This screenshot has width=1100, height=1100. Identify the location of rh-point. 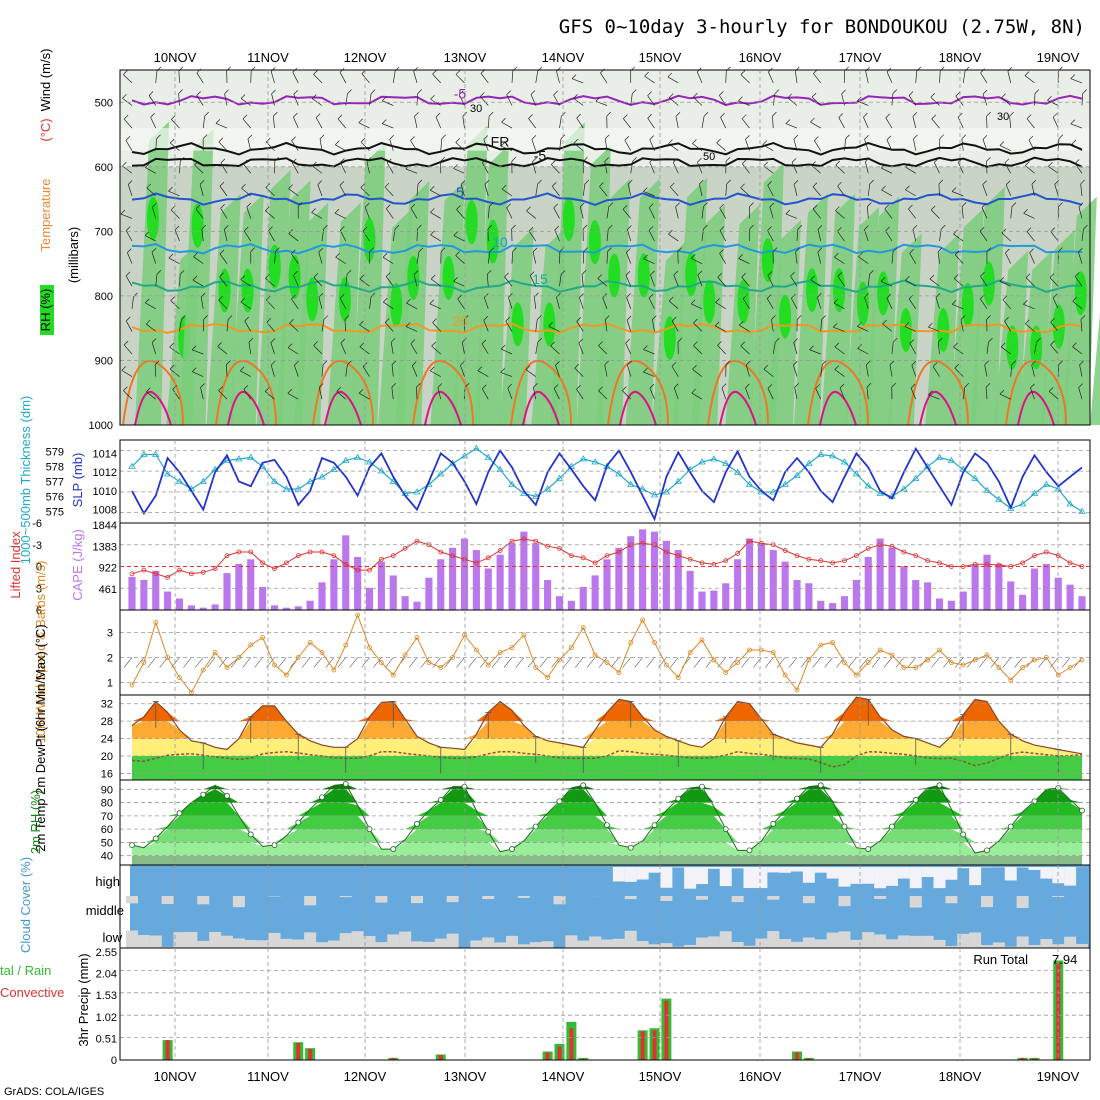
(155, 838).